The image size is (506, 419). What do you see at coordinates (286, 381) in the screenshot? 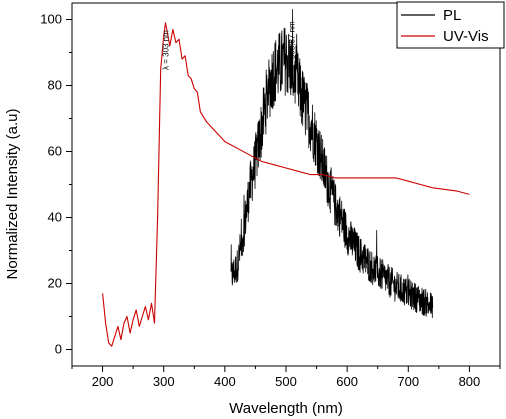
I see `x-tick-label: 500` at bounding box center [286, 381].